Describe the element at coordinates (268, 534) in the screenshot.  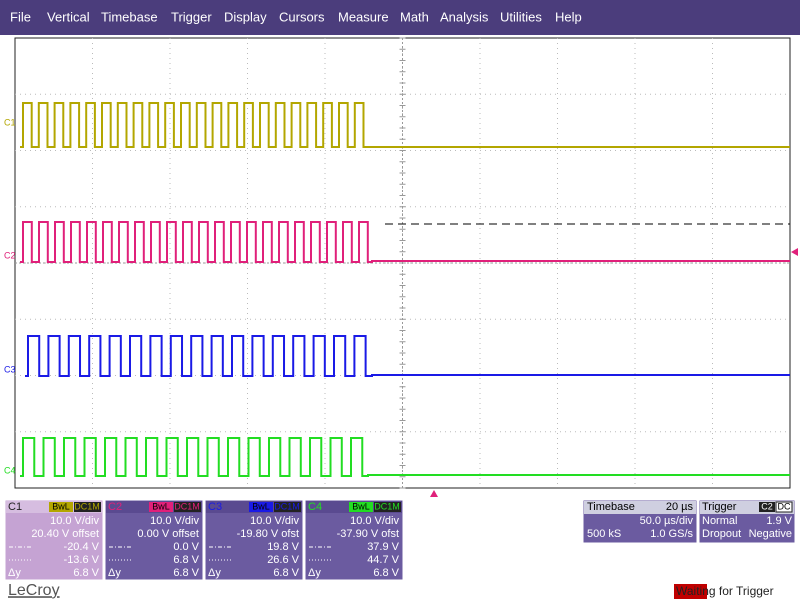
I see `channel-offset: -19.80 V ofst` at that location.